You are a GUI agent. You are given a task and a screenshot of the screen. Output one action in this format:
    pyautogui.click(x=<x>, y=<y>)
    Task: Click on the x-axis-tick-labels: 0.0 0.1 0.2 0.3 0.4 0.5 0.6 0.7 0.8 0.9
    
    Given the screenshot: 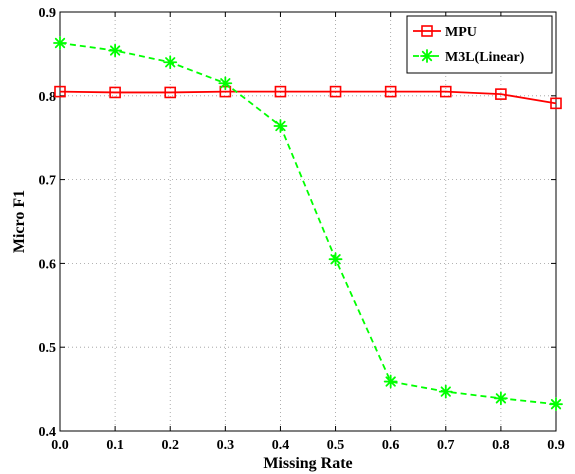 What is the action you would take?
    pyautogui.click(x=308, y=445)
    